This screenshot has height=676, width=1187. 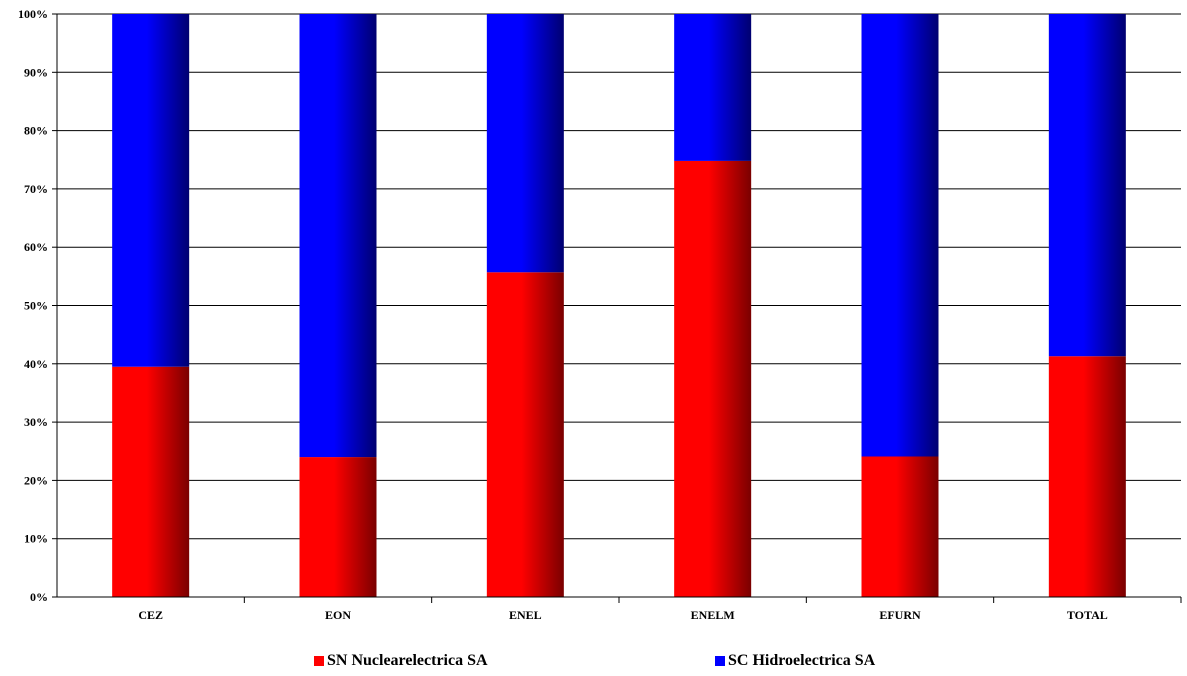 I want to click on x-tick-label: ENELM, so click(x=713, y=615).